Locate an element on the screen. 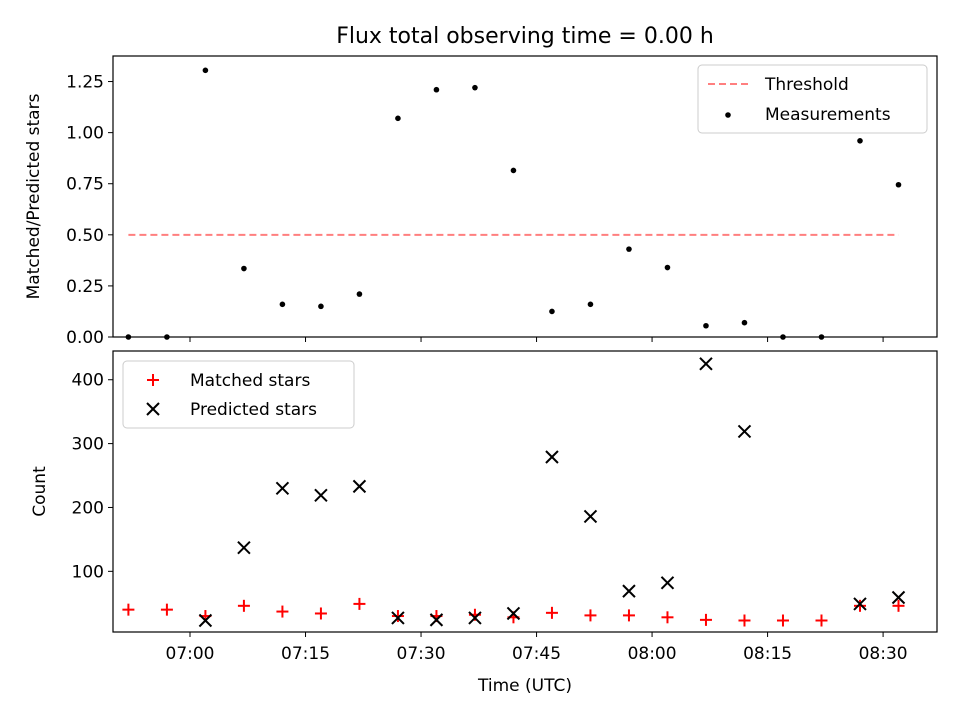  x-tick-label: 07:15 is located at coordinates (305, 654).